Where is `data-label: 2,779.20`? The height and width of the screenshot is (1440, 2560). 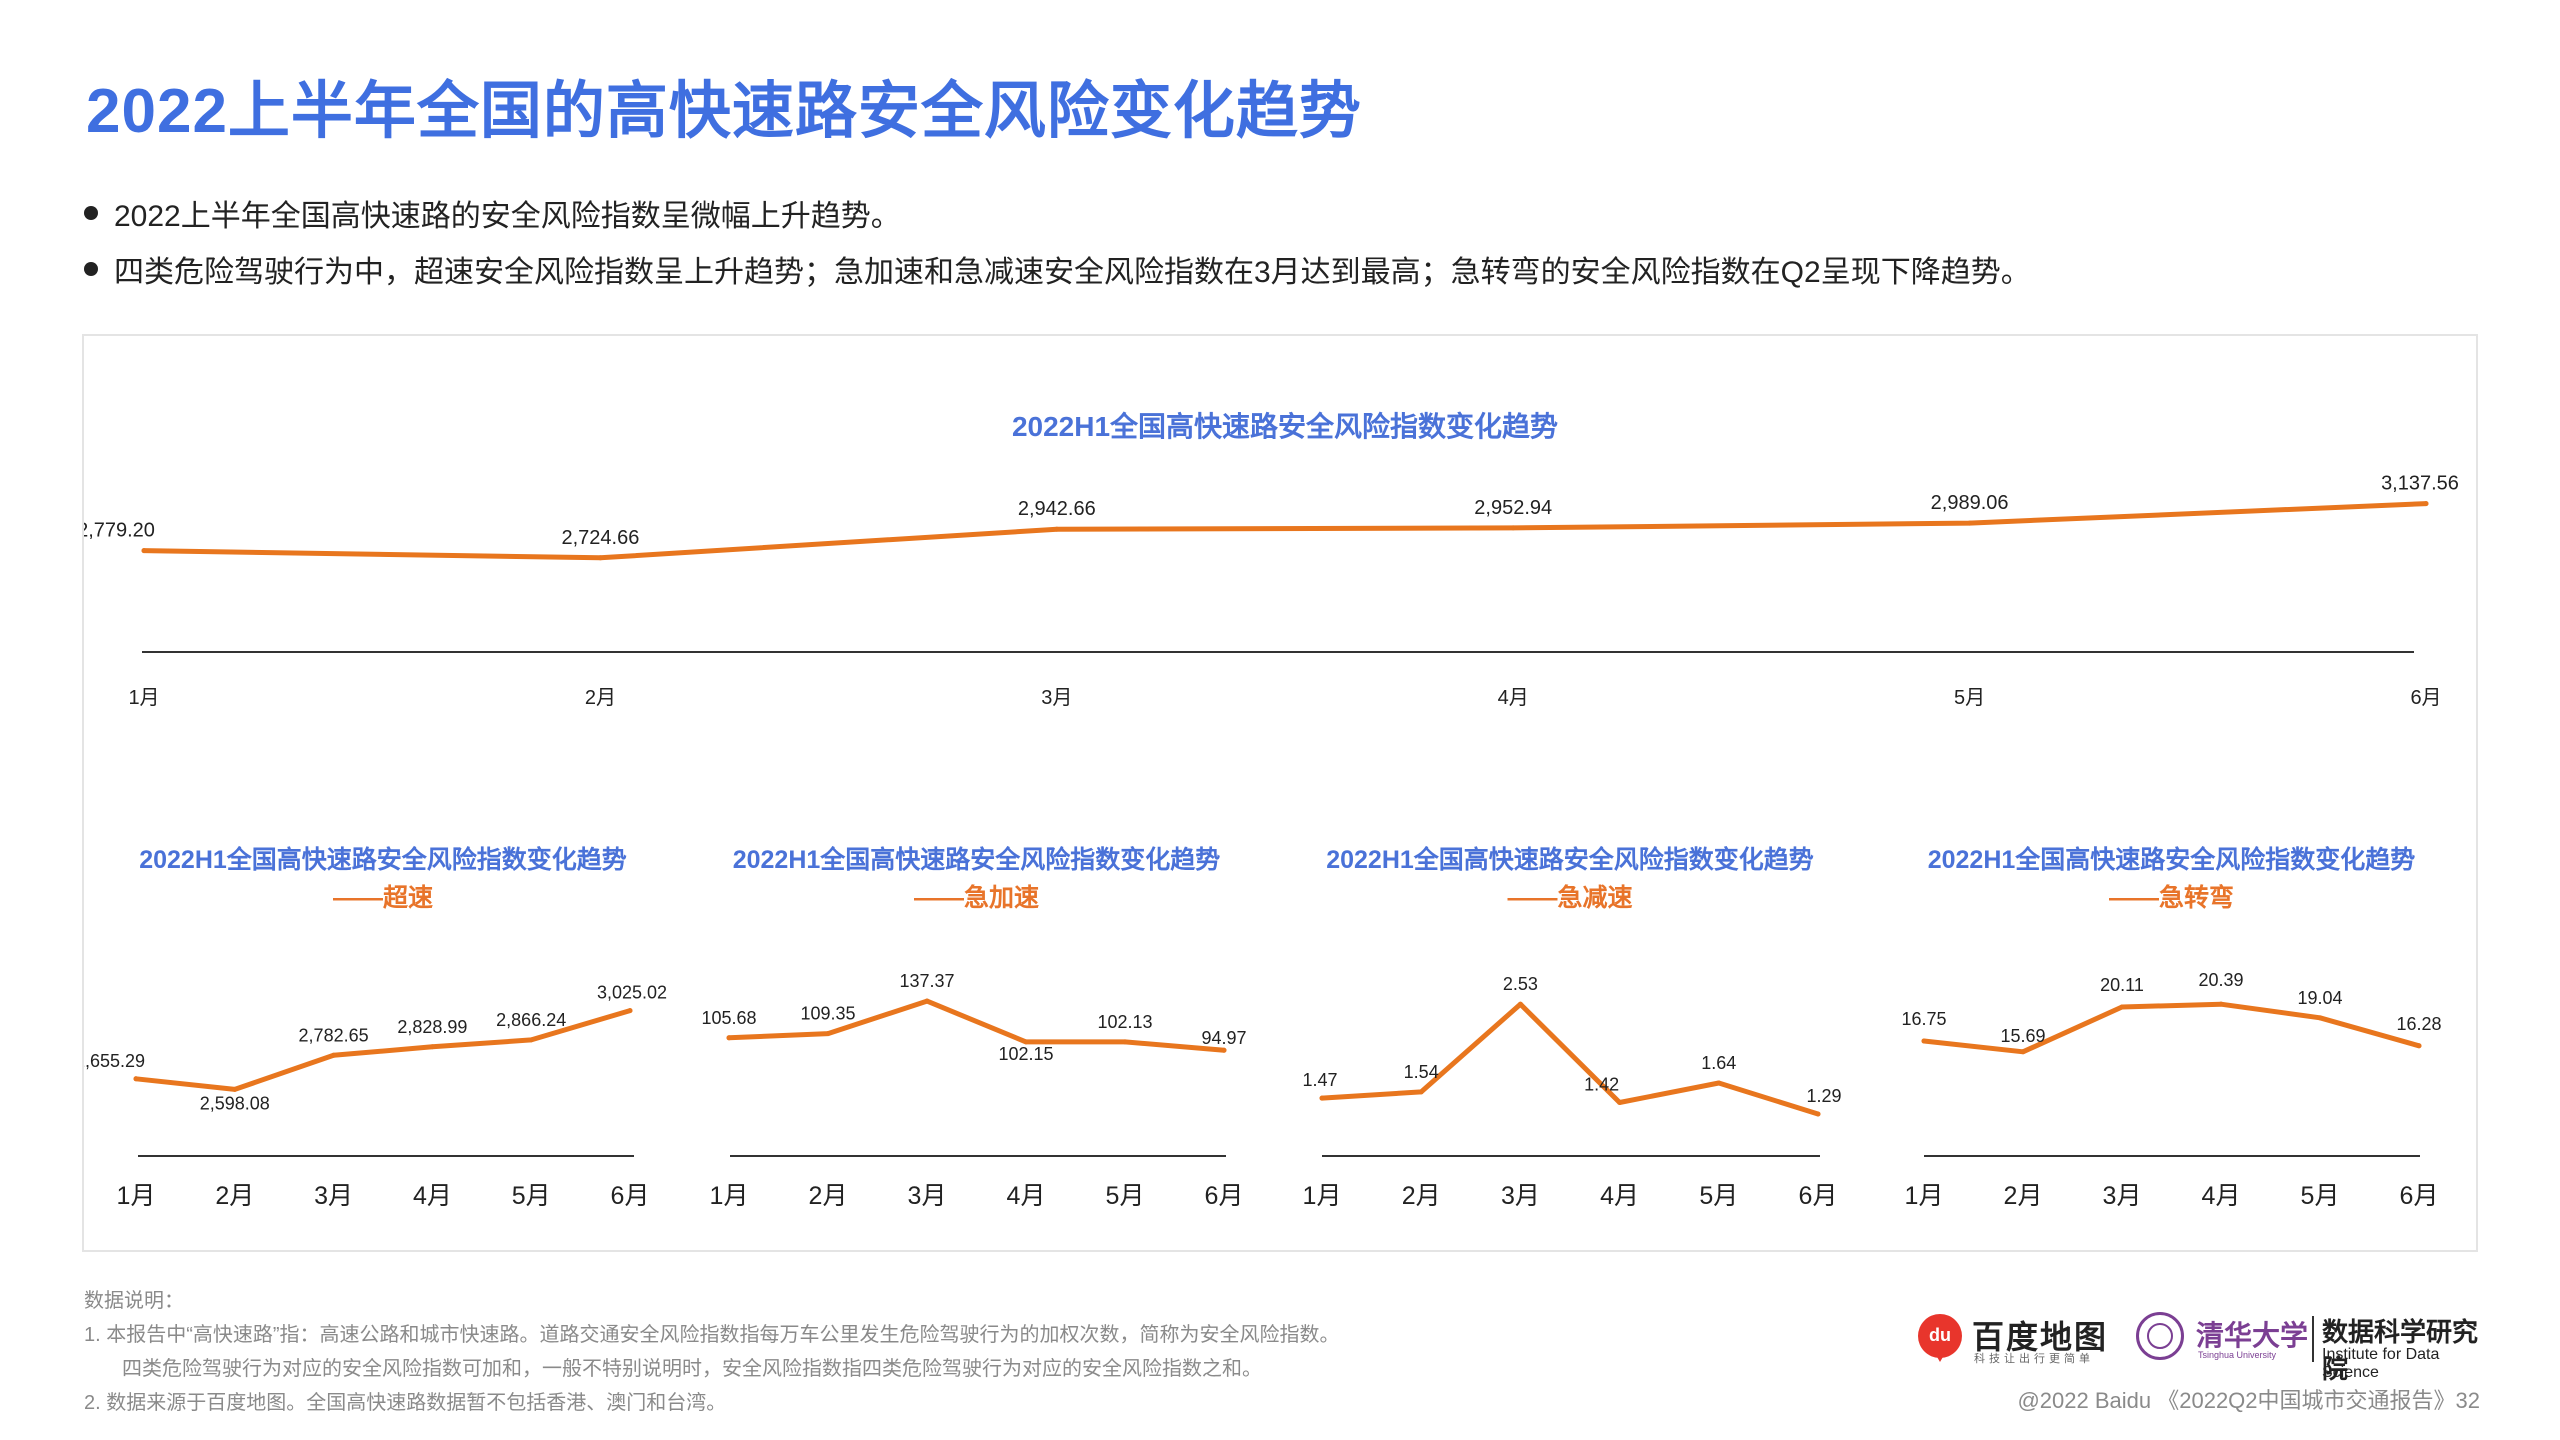 data-label: 2,779.20 is located at coordinates (119, 531).